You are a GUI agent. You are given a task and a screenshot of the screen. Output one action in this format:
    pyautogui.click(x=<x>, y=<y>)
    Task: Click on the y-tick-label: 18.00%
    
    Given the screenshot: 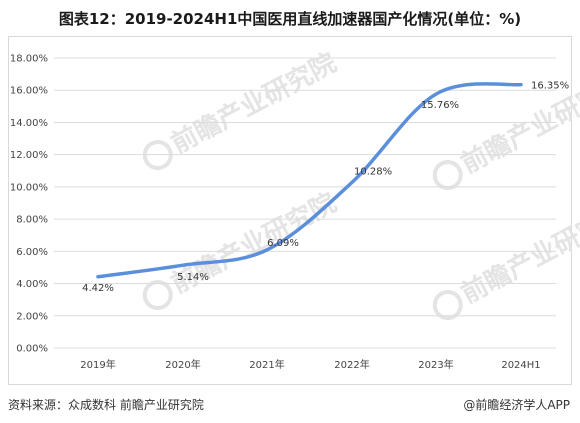 What is the action you would take?
    pyautogui.click(x=29, y=59)
    